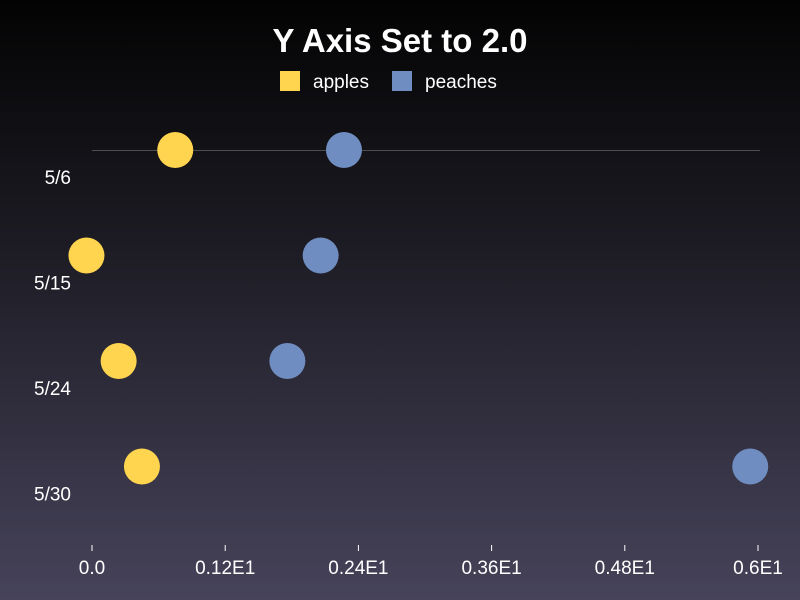 This screenshot has width=800, height=600. Describe the element at coordinates (341, 82) in the screenshot. I see `legend-label-apples: apples` at that location.